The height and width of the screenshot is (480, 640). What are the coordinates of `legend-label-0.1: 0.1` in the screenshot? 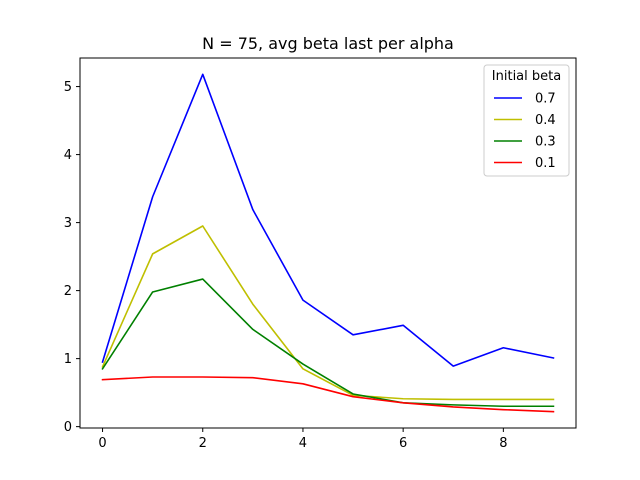 It's located at (545, 163).